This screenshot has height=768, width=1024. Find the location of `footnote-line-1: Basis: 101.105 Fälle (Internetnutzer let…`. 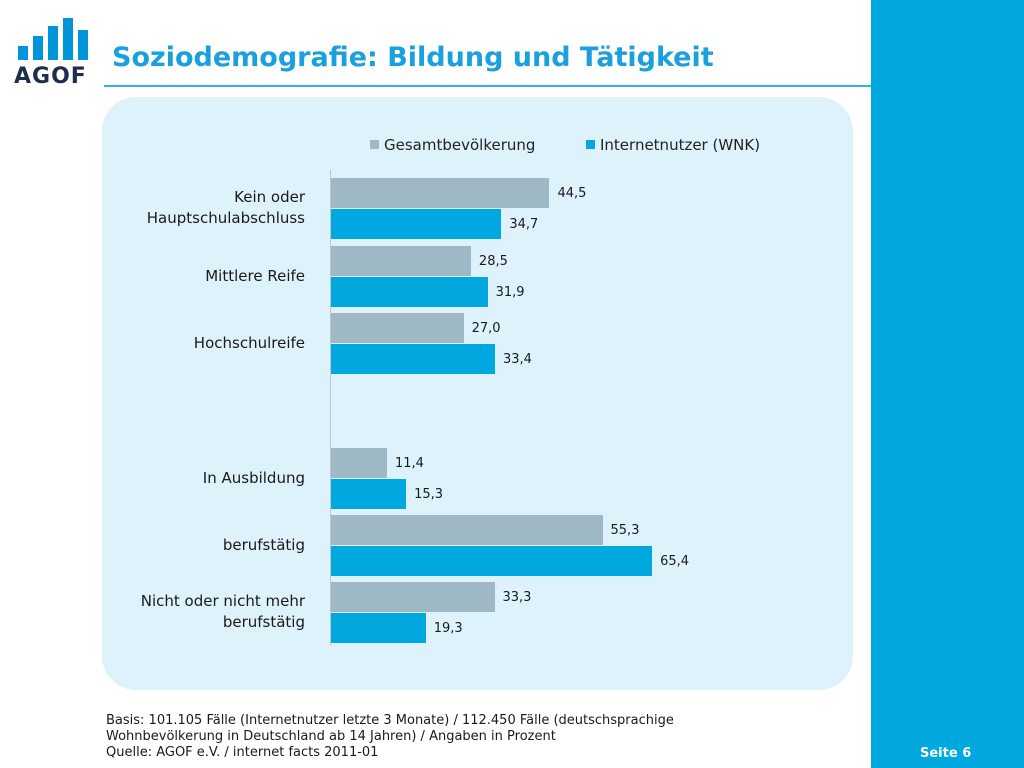

footnote-line-1: Basis: 101.105 Fälle (Internetnutzer let… is located at coordinates (390, 720).